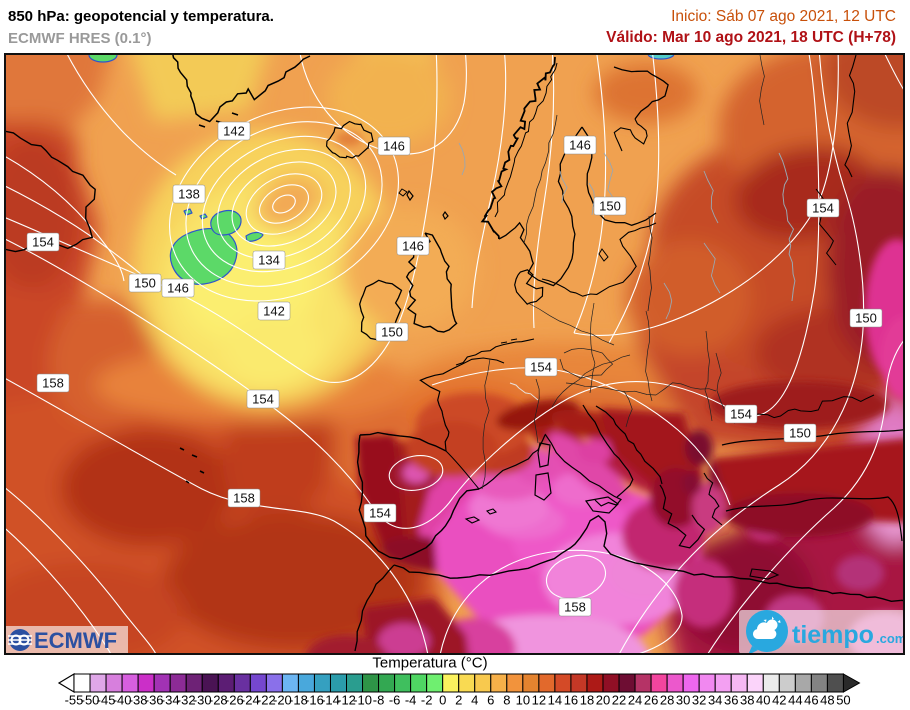 This screenshot has width=910, height=710. What do you see at coordinates (189, 194) in the screenshot?
I see `svg-text: 138` at bounding box center [189, 194].